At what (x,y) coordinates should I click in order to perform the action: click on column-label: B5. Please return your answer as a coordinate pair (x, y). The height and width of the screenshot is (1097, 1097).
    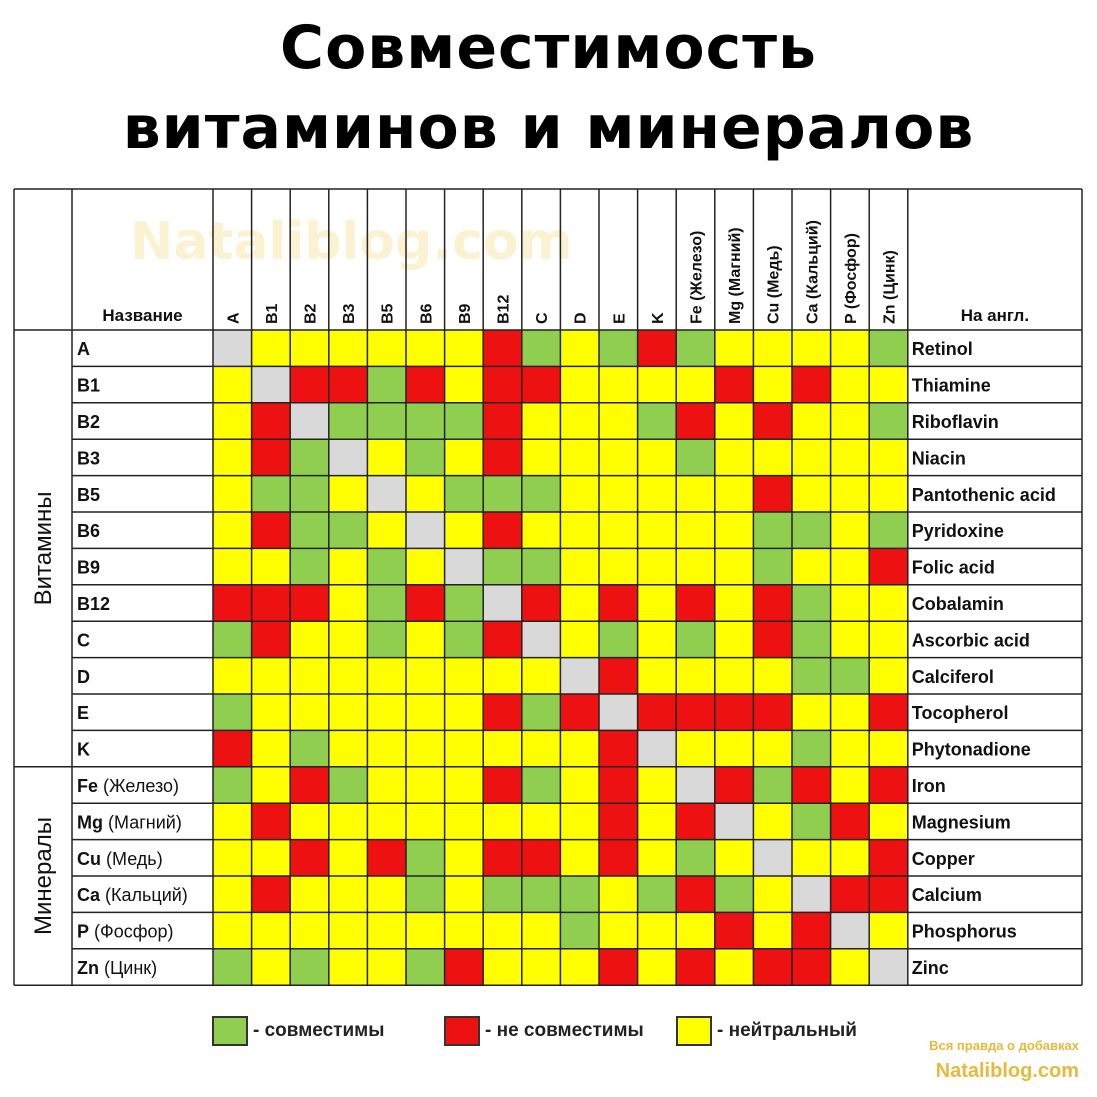
    Looking at the image, I should click on (388, 313).